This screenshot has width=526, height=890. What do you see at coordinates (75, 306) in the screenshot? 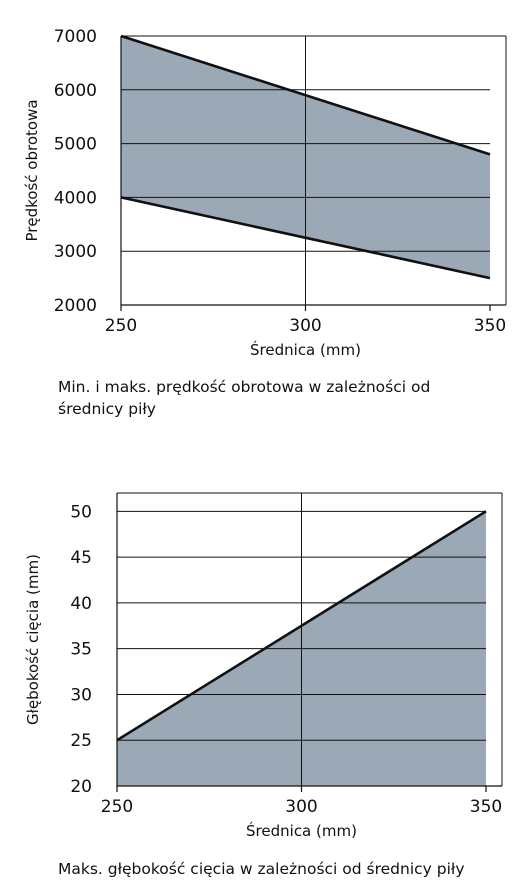
I see `y-tick-label: 2000` at bounding box center [75, 306].